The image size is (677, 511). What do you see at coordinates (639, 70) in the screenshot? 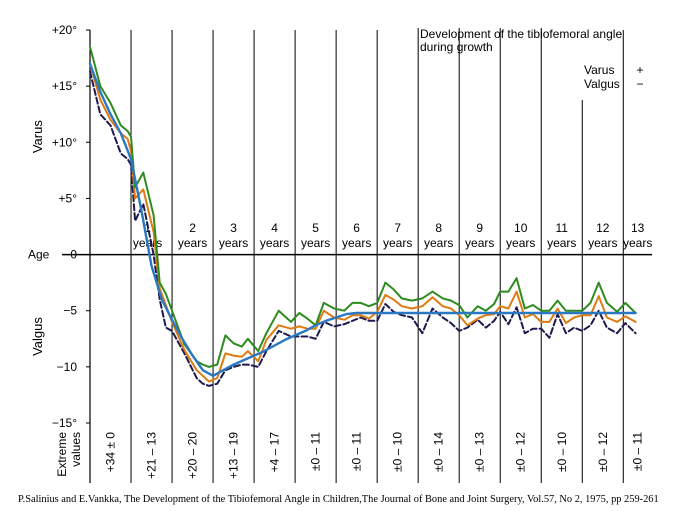
I see `legend-sign: +` at bounding box center [639, 70].